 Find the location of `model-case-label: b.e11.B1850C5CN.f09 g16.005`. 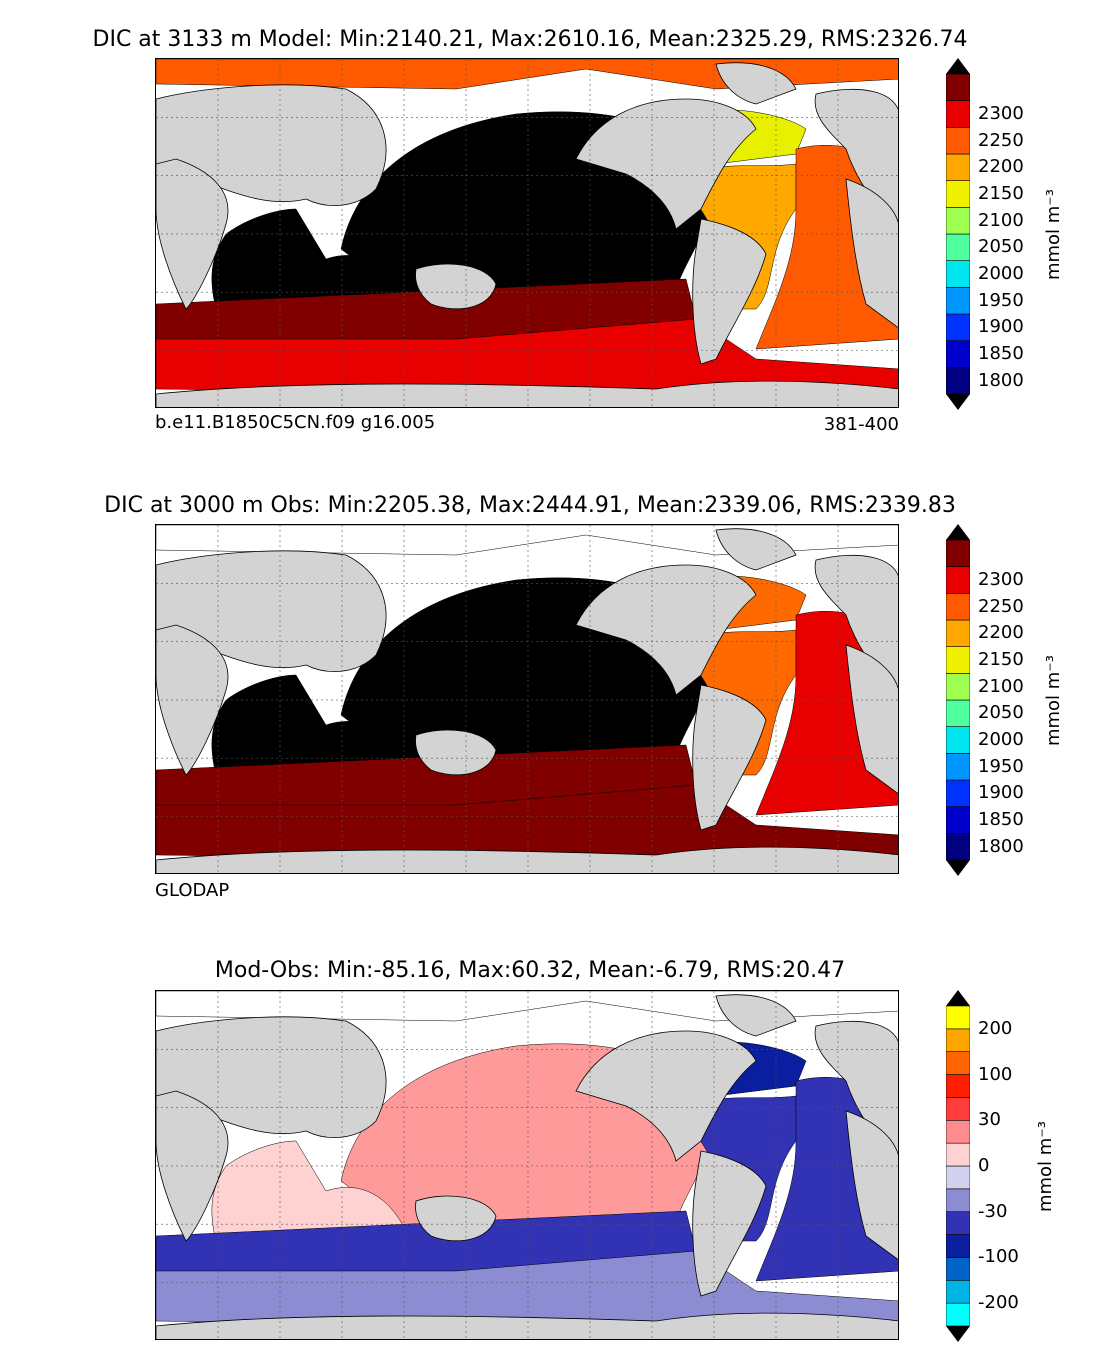

model-case-label: b.e11.B1850C5CN.f09 g16.005 is located at coordinates (295, 422).